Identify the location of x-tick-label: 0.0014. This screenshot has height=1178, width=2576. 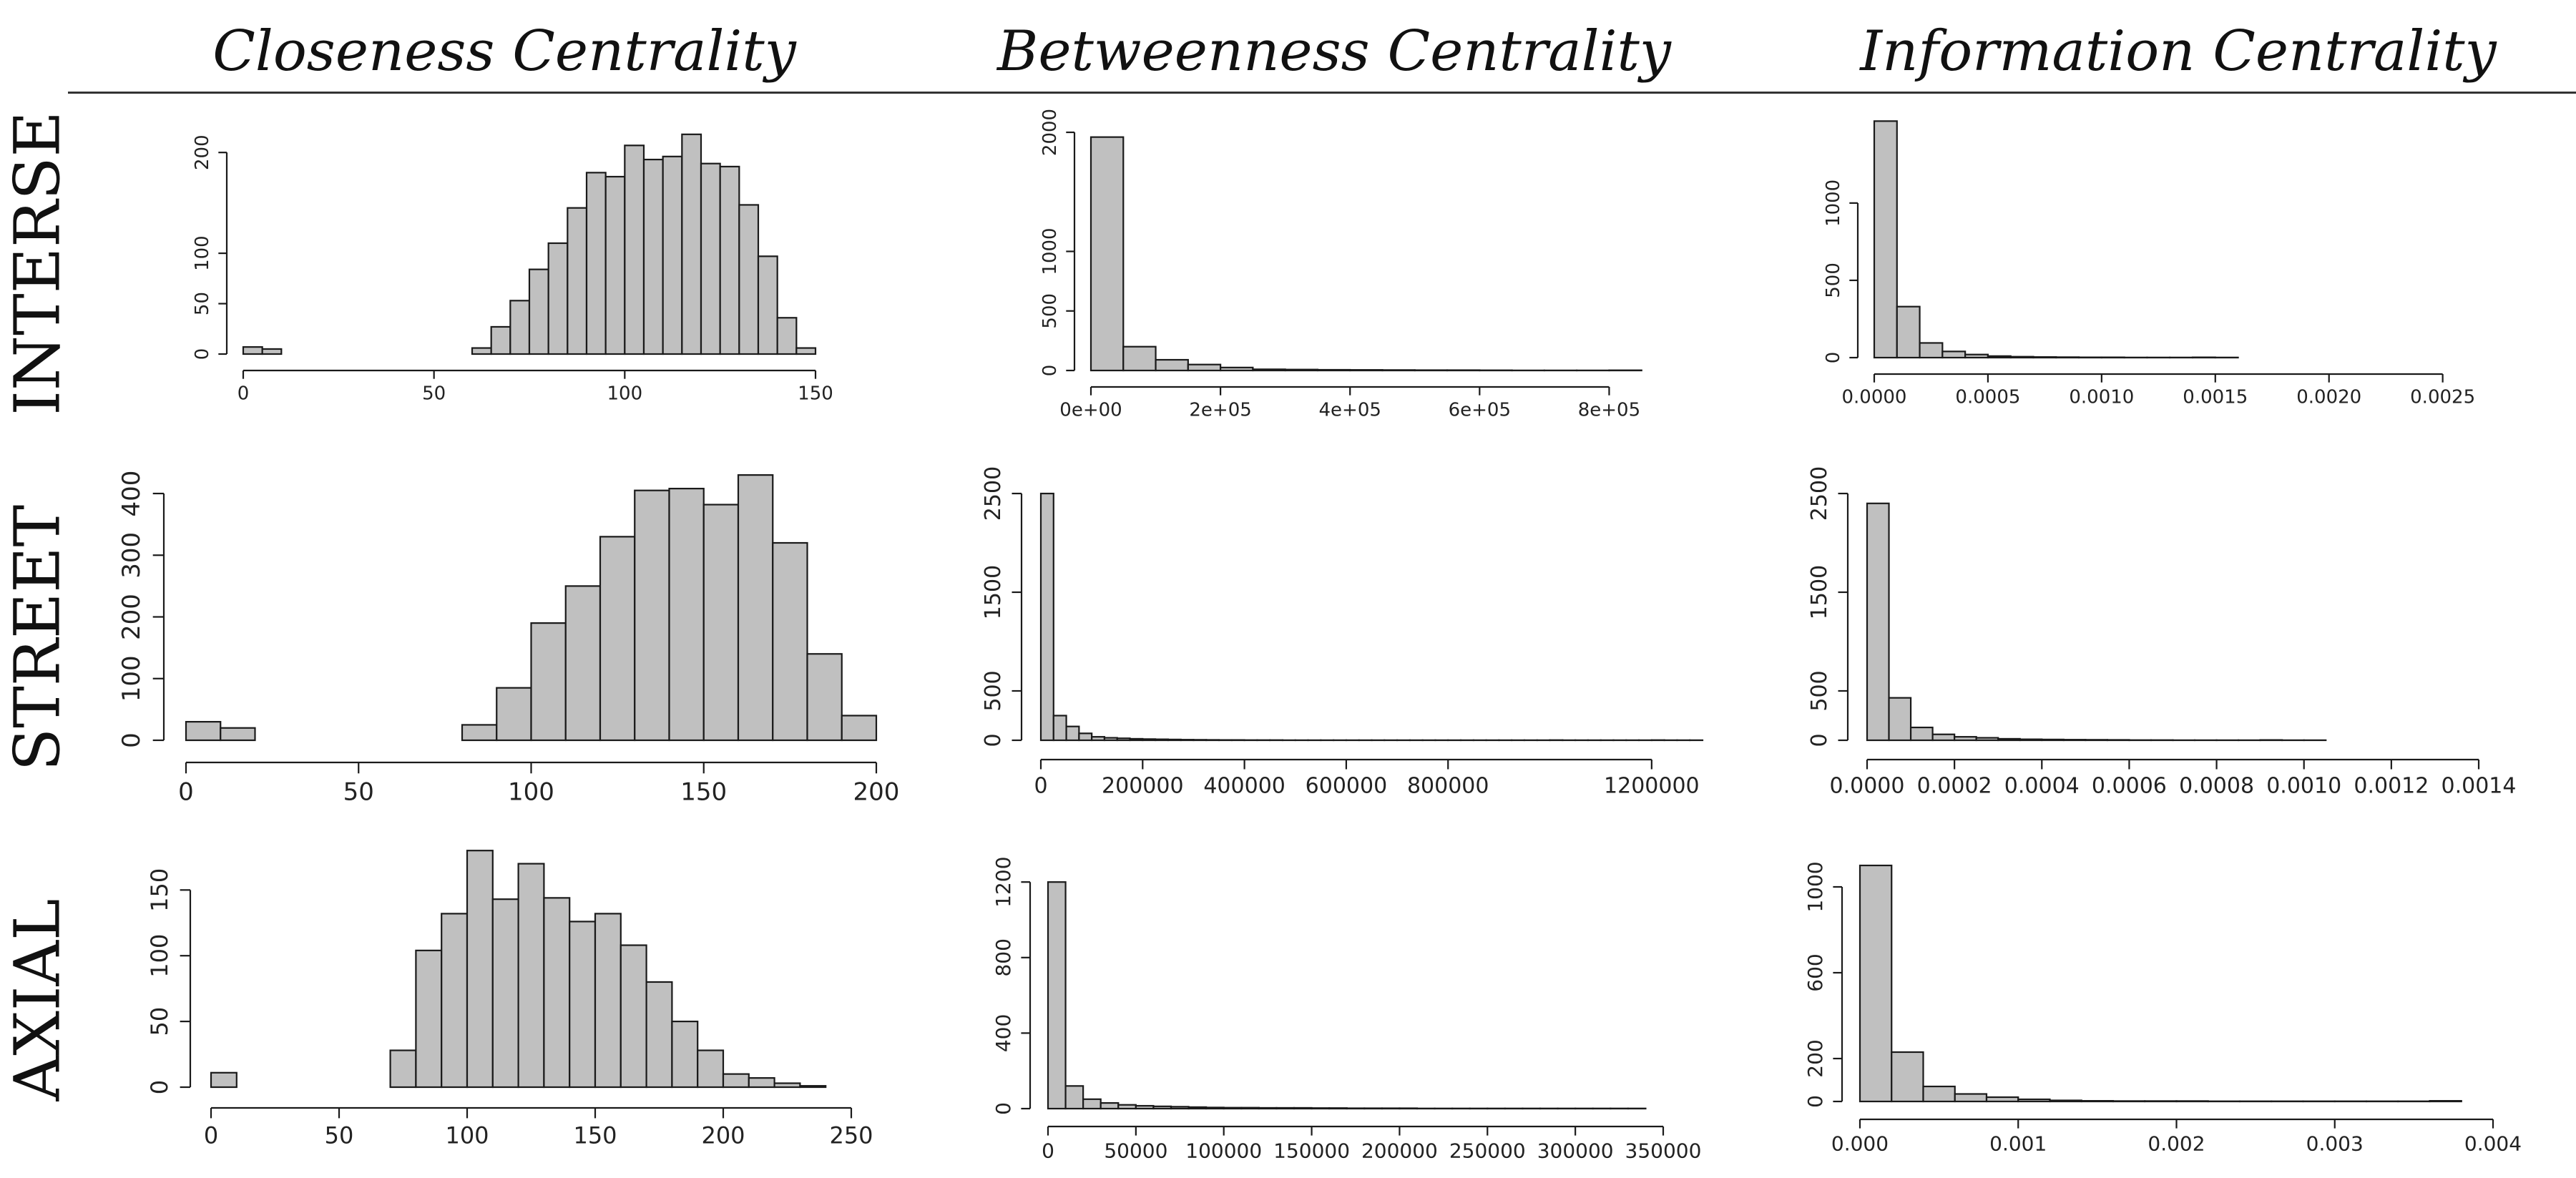
(2479, 786).